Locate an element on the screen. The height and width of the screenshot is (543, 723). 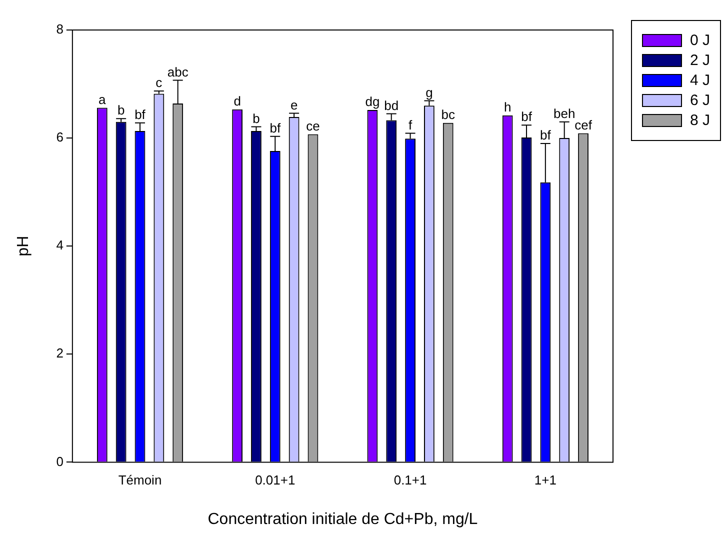
annotation: f is located at coordinates (410, 124).